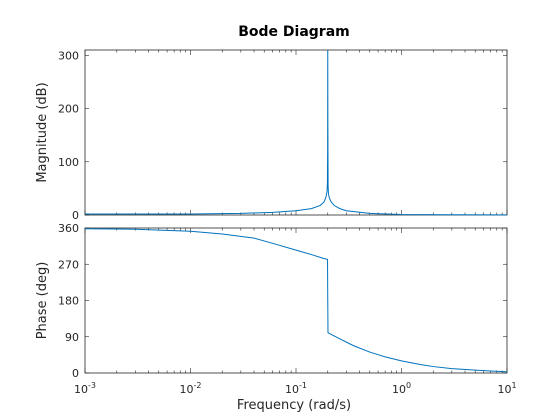 This screenshot has width=560, height=420. Describe the element at coordinates (42, 301) in the screenshot. I see `phase-y-axis-label: Phase (deg)` at that location.